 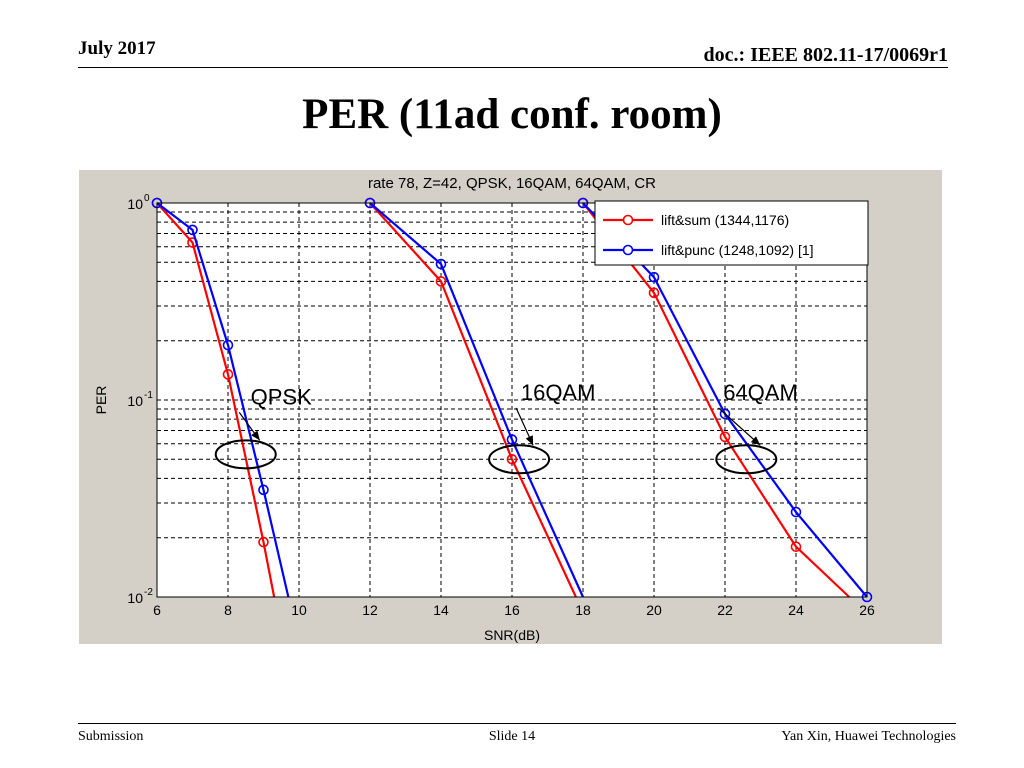 I want to click on footer-submission: Submission, so click(x=111, y=736).